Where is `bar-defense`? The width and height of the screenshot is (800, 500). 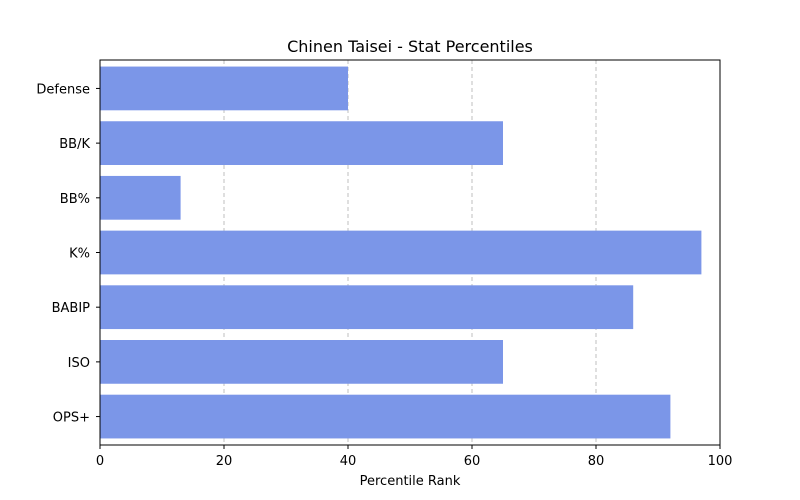 bar-defense is located at coordinates (224, 88).